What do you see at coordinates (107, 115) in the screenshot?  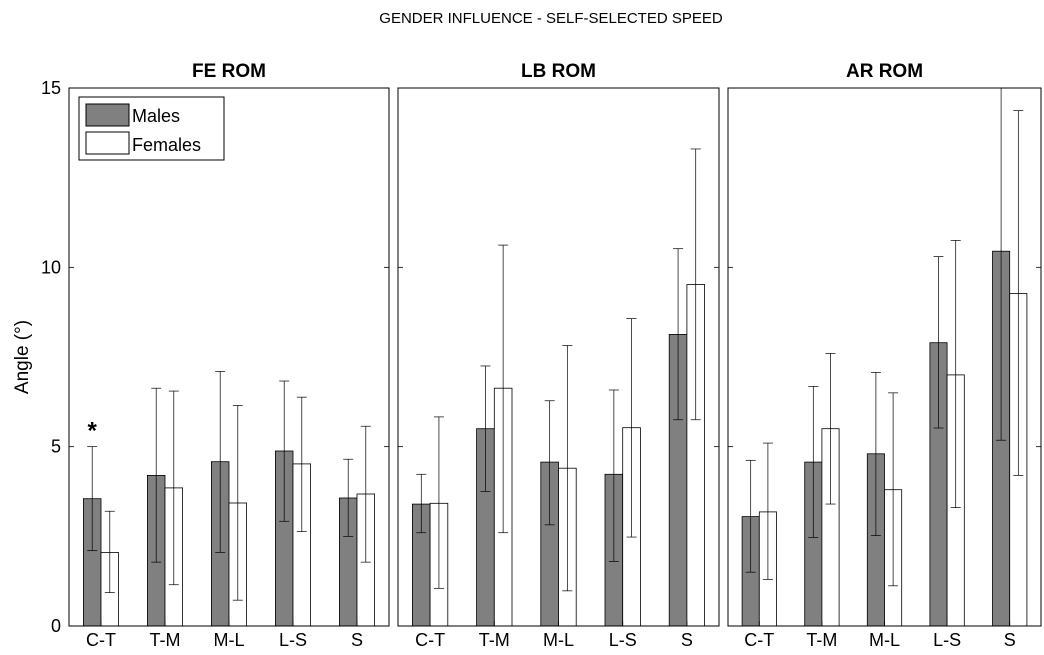 I see `legend-swatch-males` at bounding box center [107, 115].